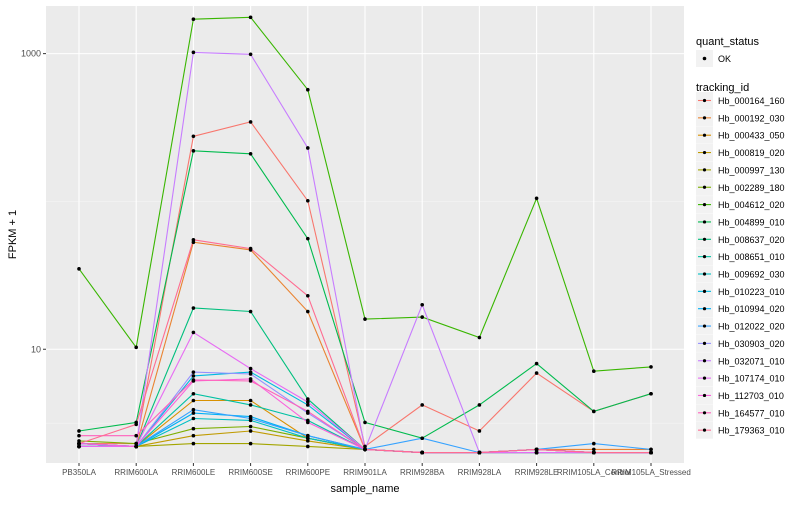  Describe the element at coordinates (31, 54) in the screenshot. I see `y-tick-label: 1000` at that location.